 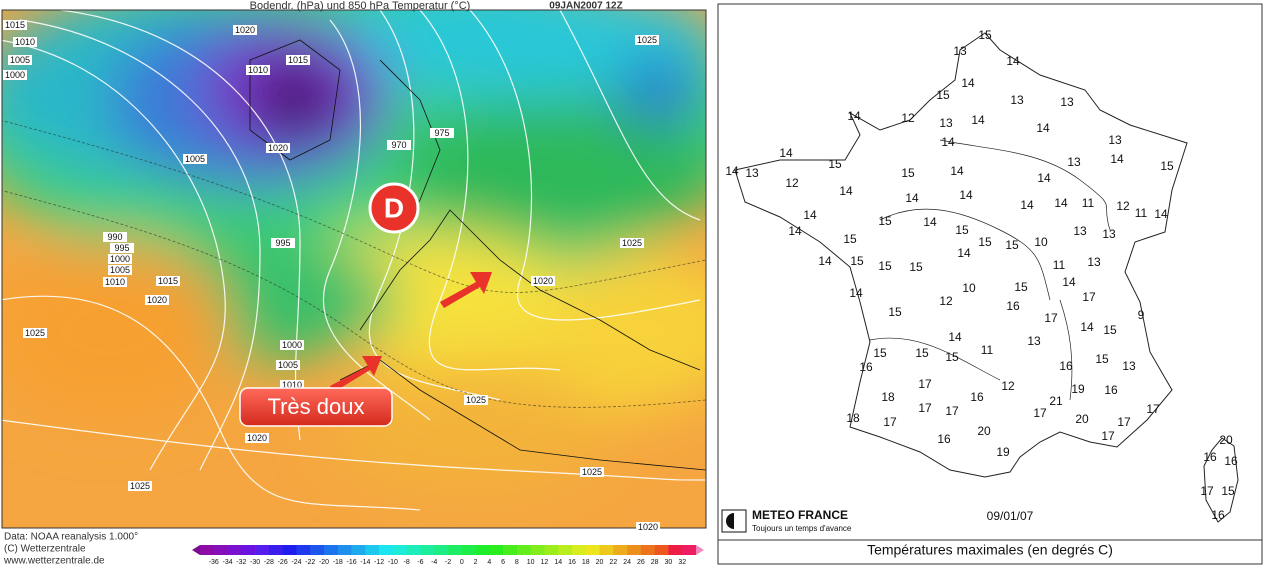 What do you see at coordinates (641, 562) in the screenshot?
I see `colorbar-tick-label: 26` at bounding box center [641, 562].